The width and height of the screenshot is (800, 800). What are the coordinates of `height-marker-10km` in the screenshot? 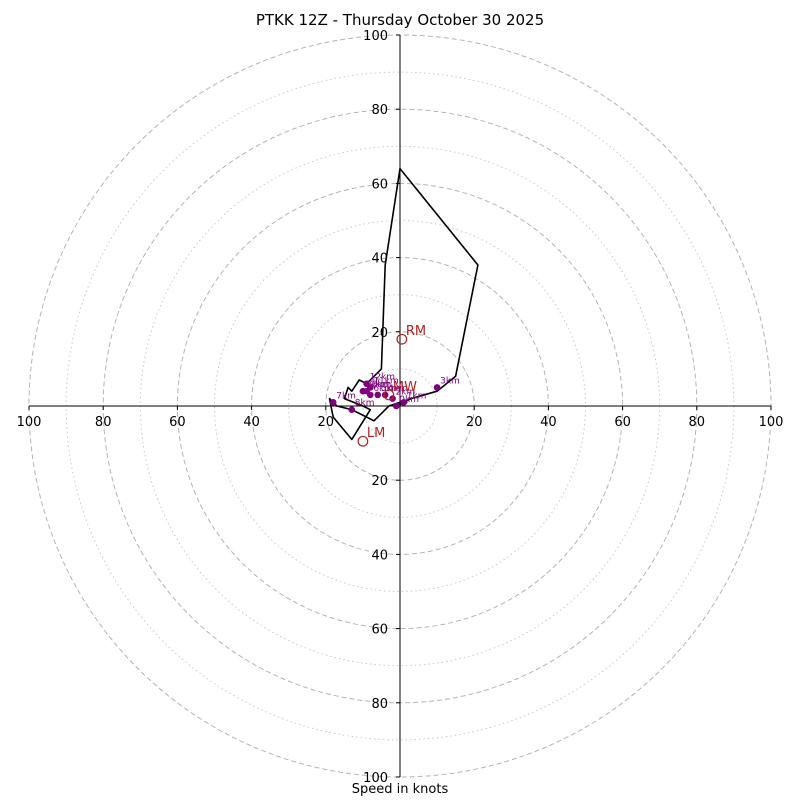 It's located at (363, 391).